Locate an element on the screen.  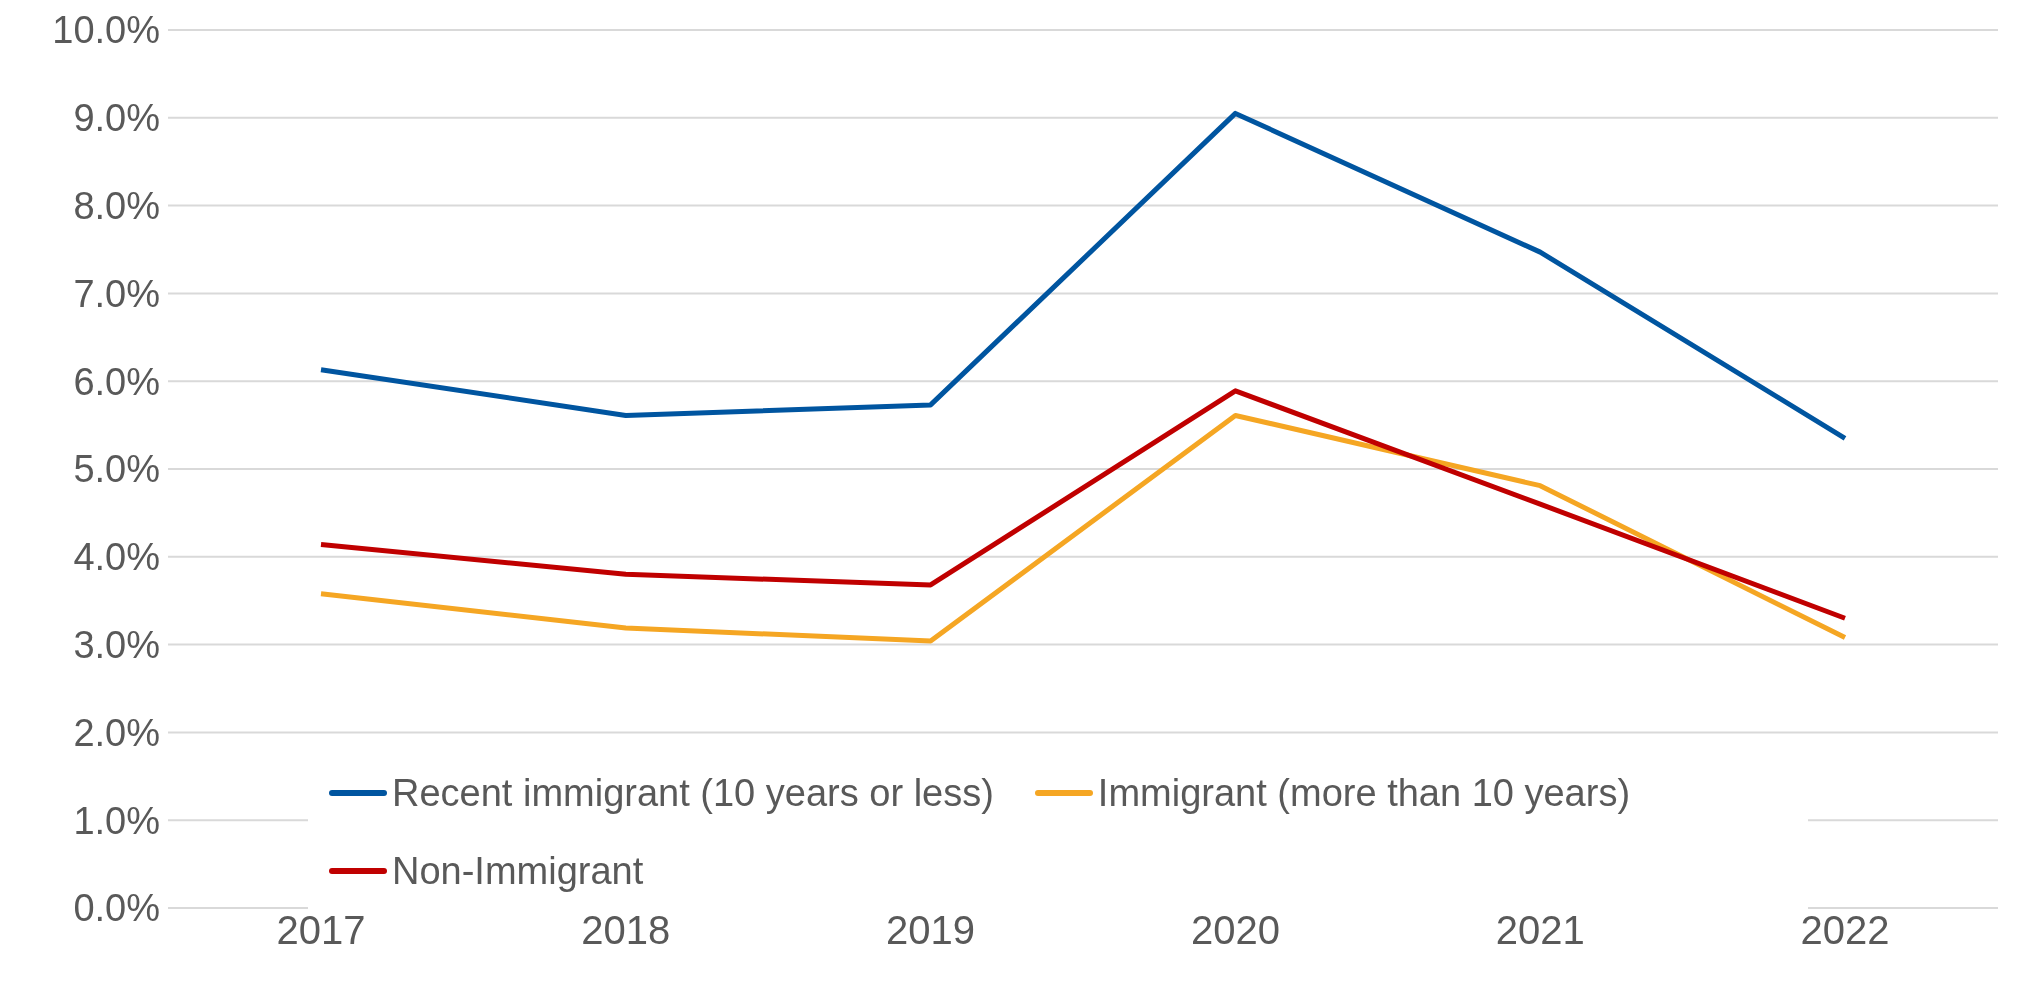
legend-label: Immigrant (more than 10 years) is located at coordinates (1364, 793).